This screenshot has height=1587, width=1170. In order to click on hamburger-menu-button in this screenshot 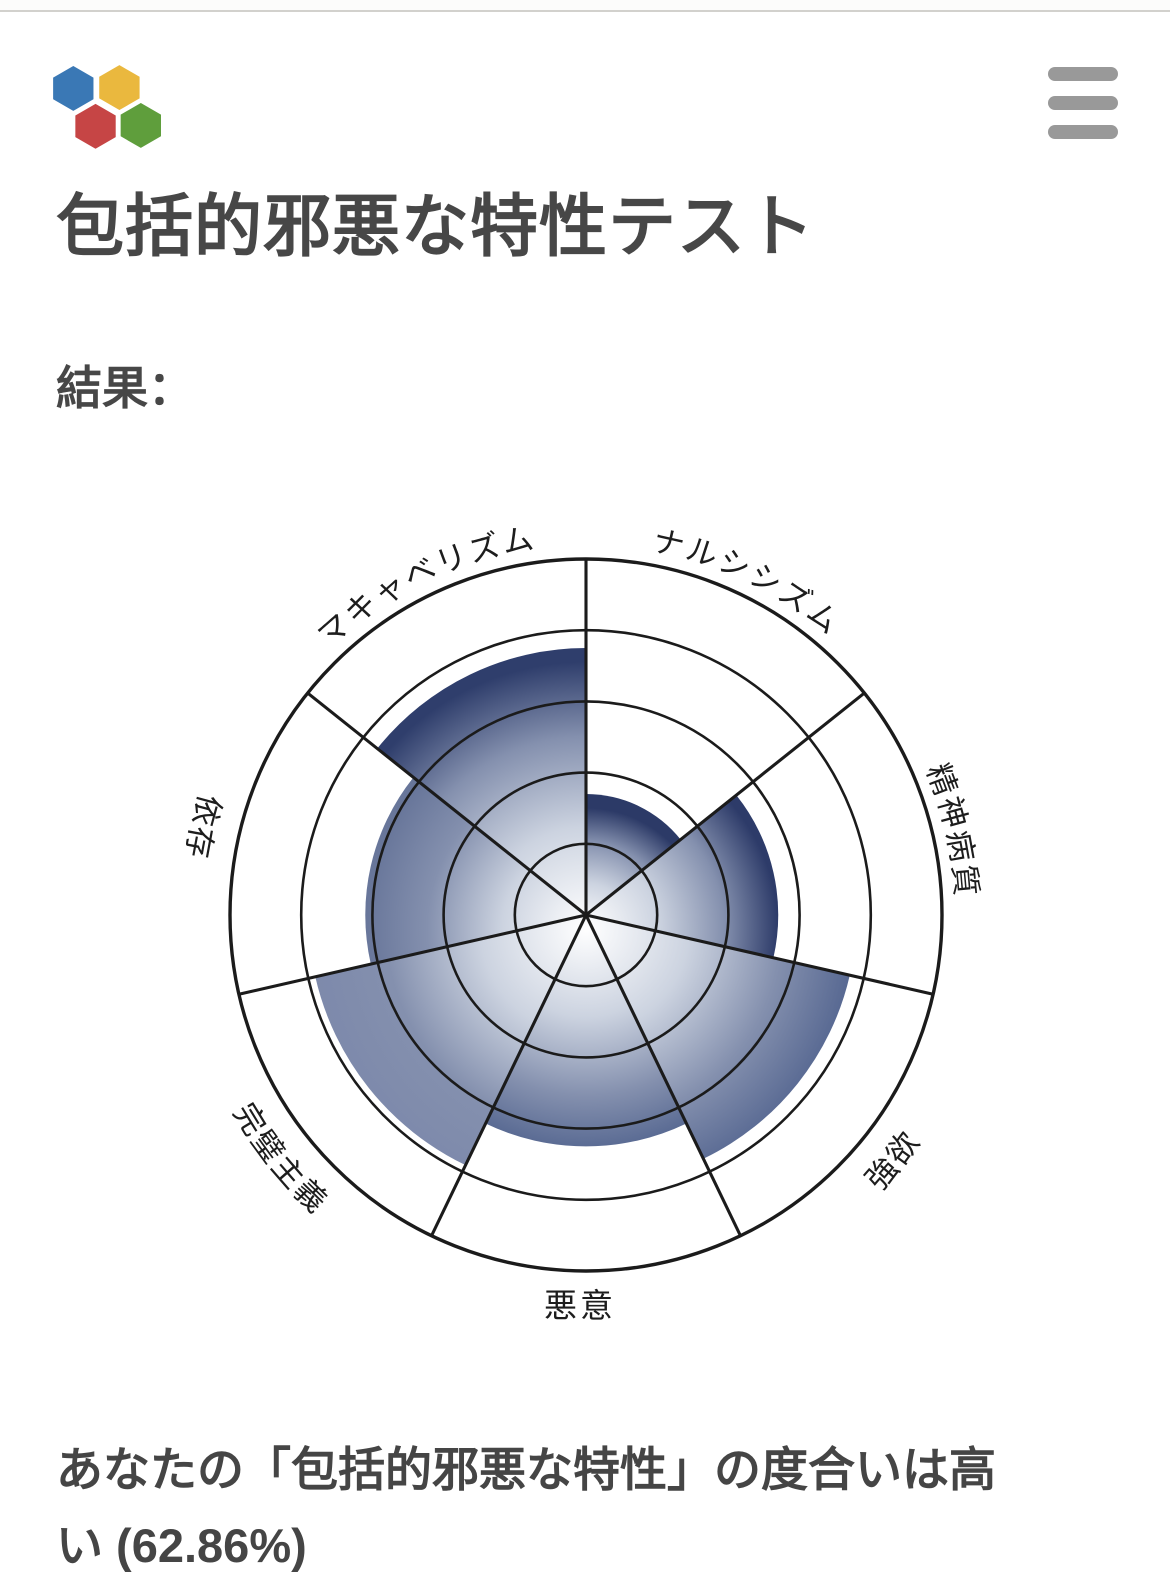, I will do `click(1083, 103)`.